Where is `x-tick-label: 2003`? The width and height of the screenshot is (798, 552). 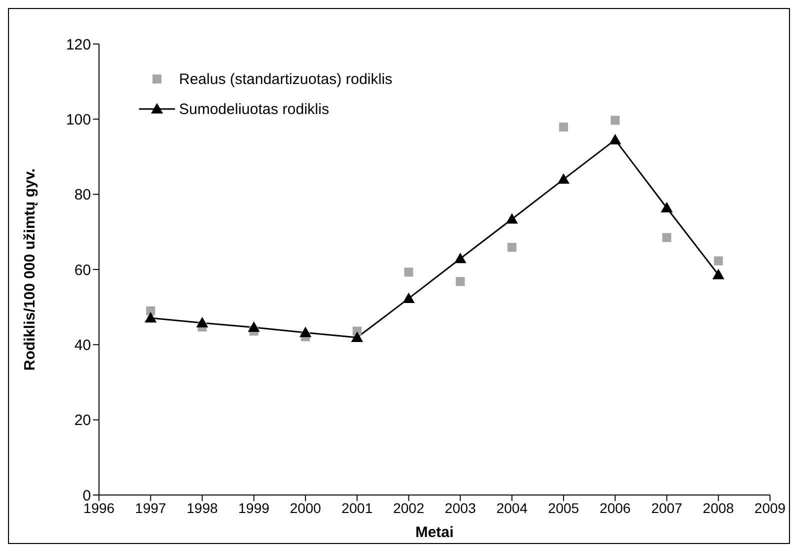
x-tick-label: 2003 is located at coordinates (460, 508).